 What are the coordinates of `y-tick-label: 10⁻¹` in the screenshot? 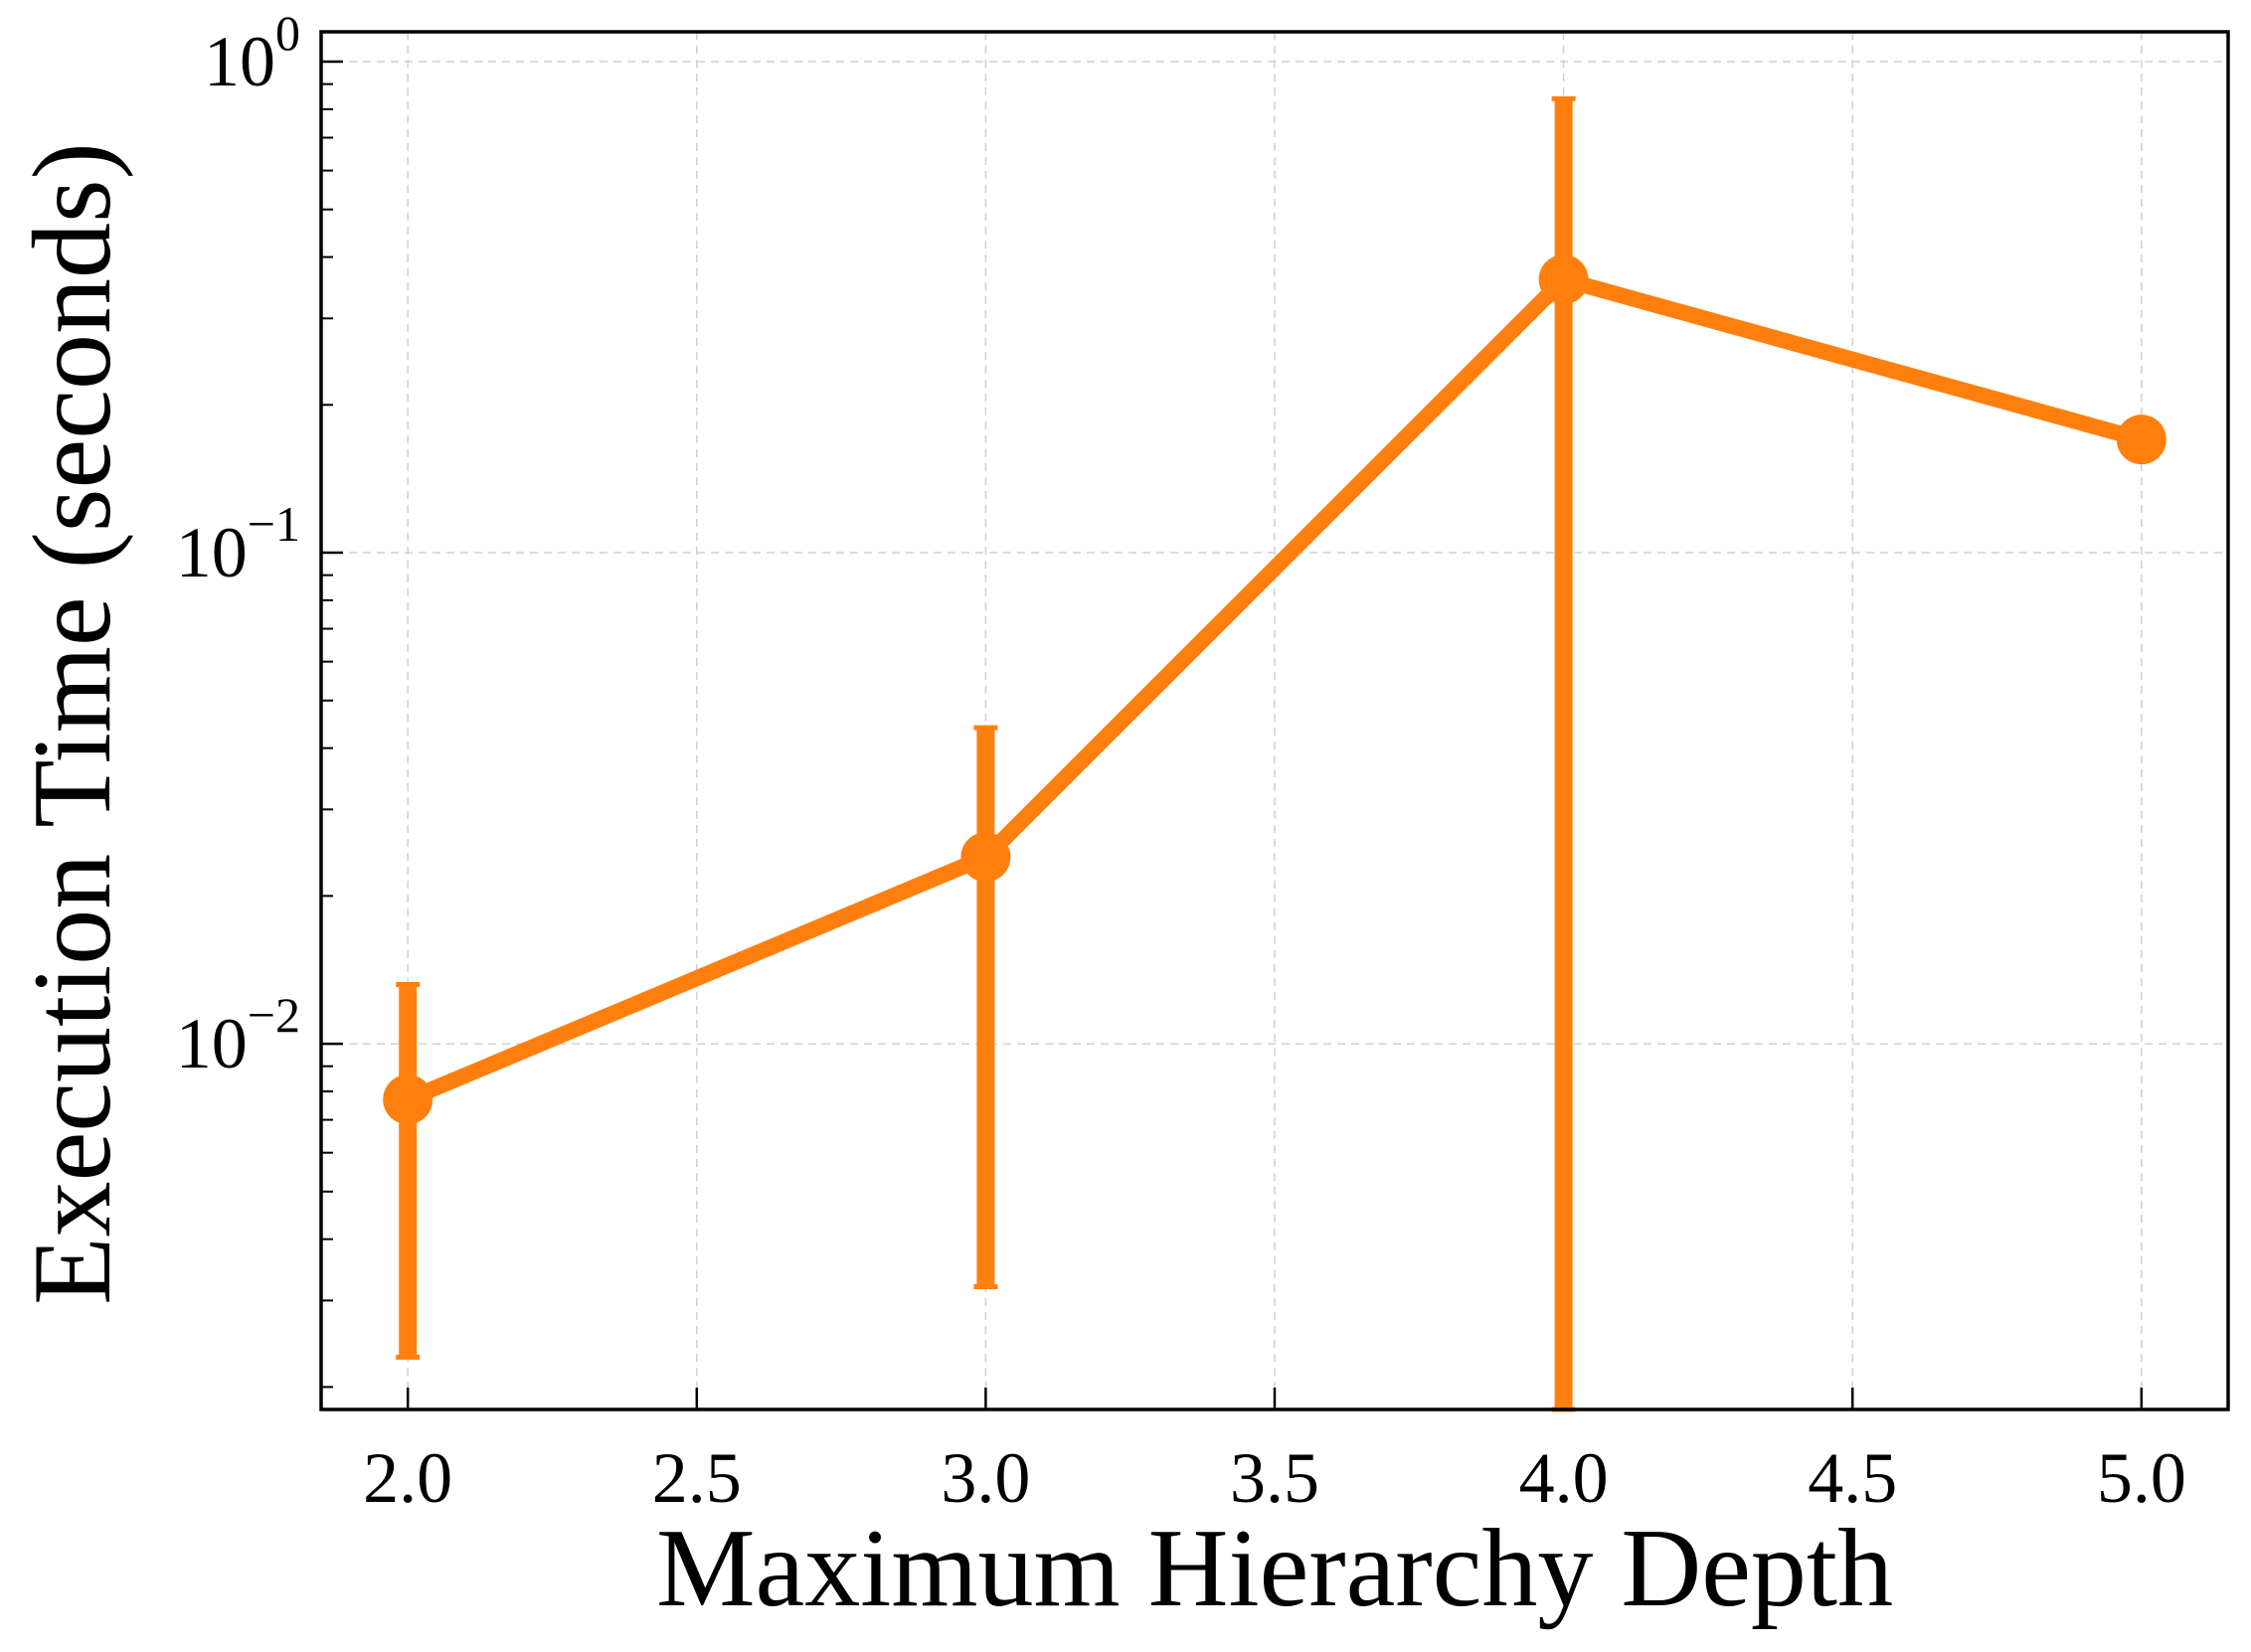 It's located at (238, 544).